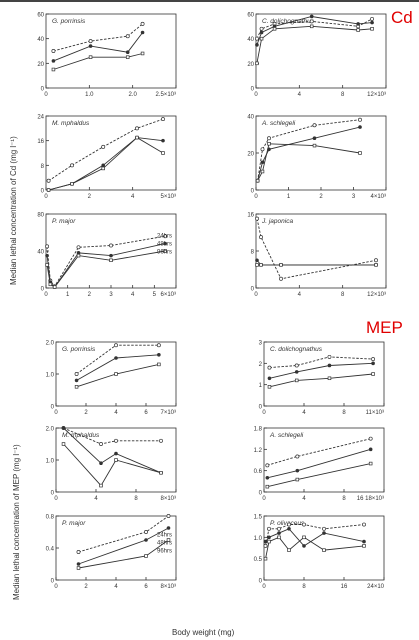 The height and width of the screenshot is (640, 419). What do you see at coordinates (50, 518) in the screenshot?
I see `mep-p-major-ytick-label: 0.8` at bounding box center [50, 518].